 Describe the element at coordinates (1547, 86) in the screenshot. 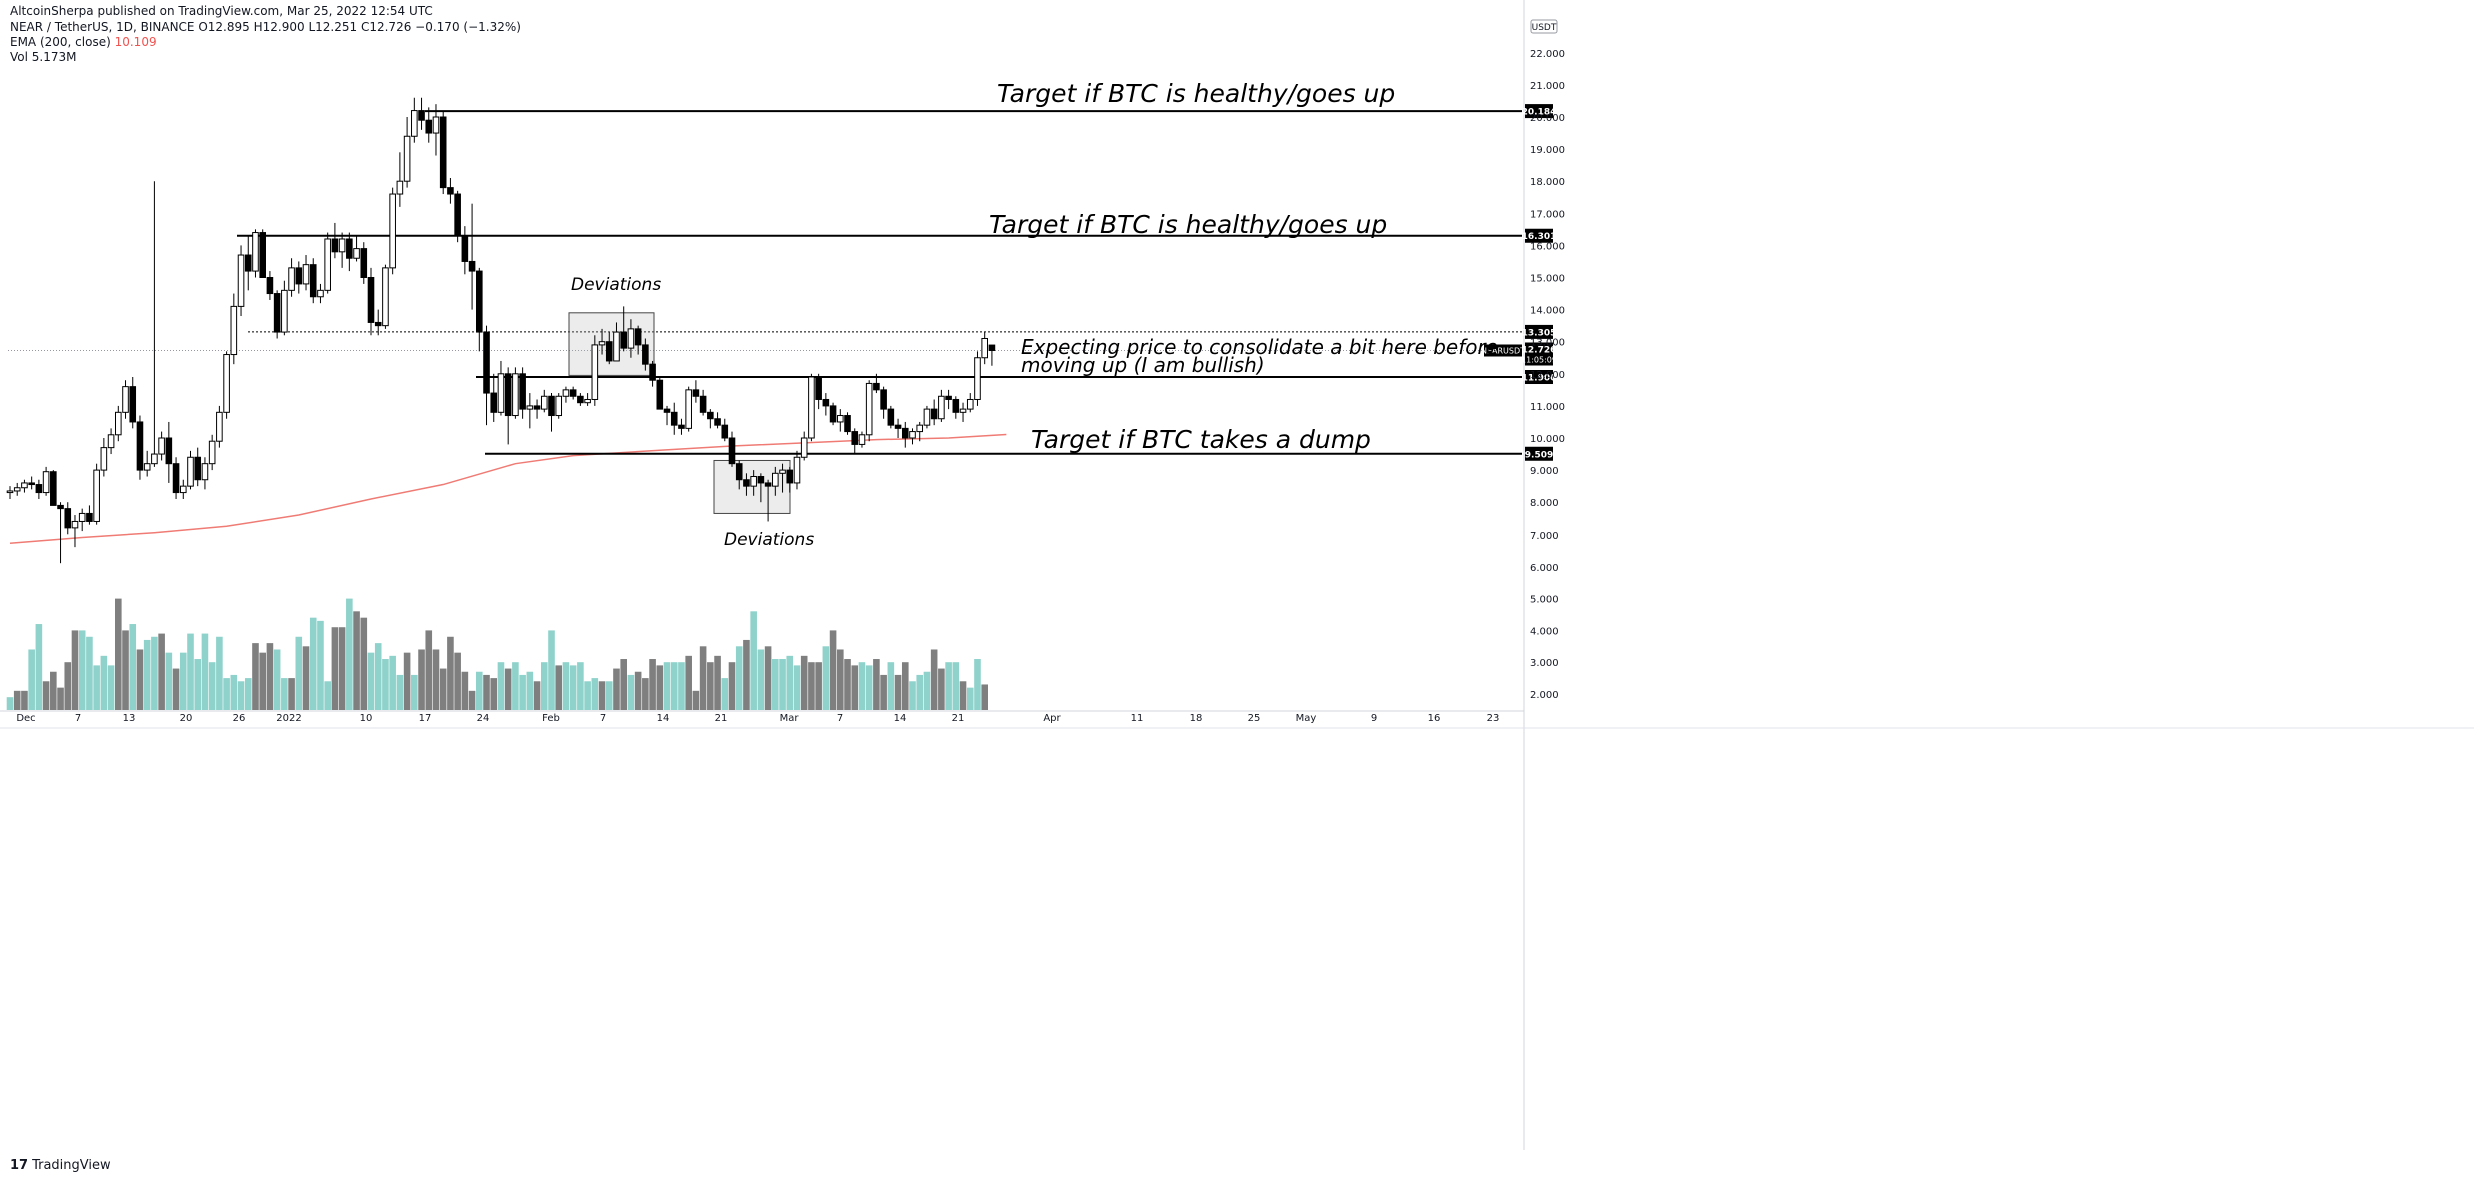

I see `y-tick-label: 21.000` at that location.